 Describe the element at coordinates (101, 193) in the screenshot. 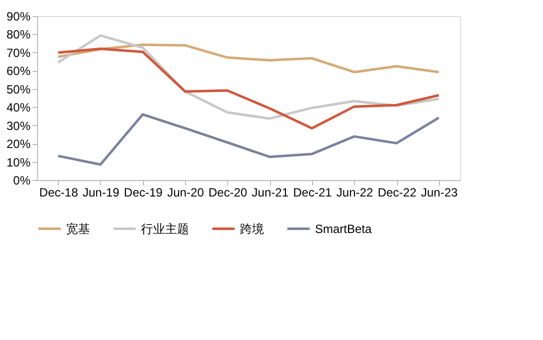

I see `x-tick-label: Jun-19` at that location.